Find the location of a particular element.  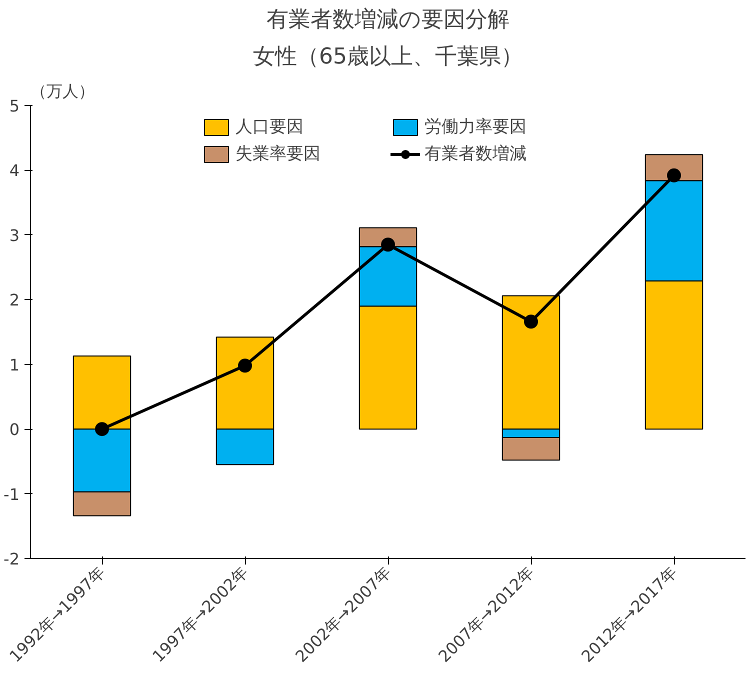

chart-title: 有業者数増減の要因分解 is located at coordinates (388, 20).